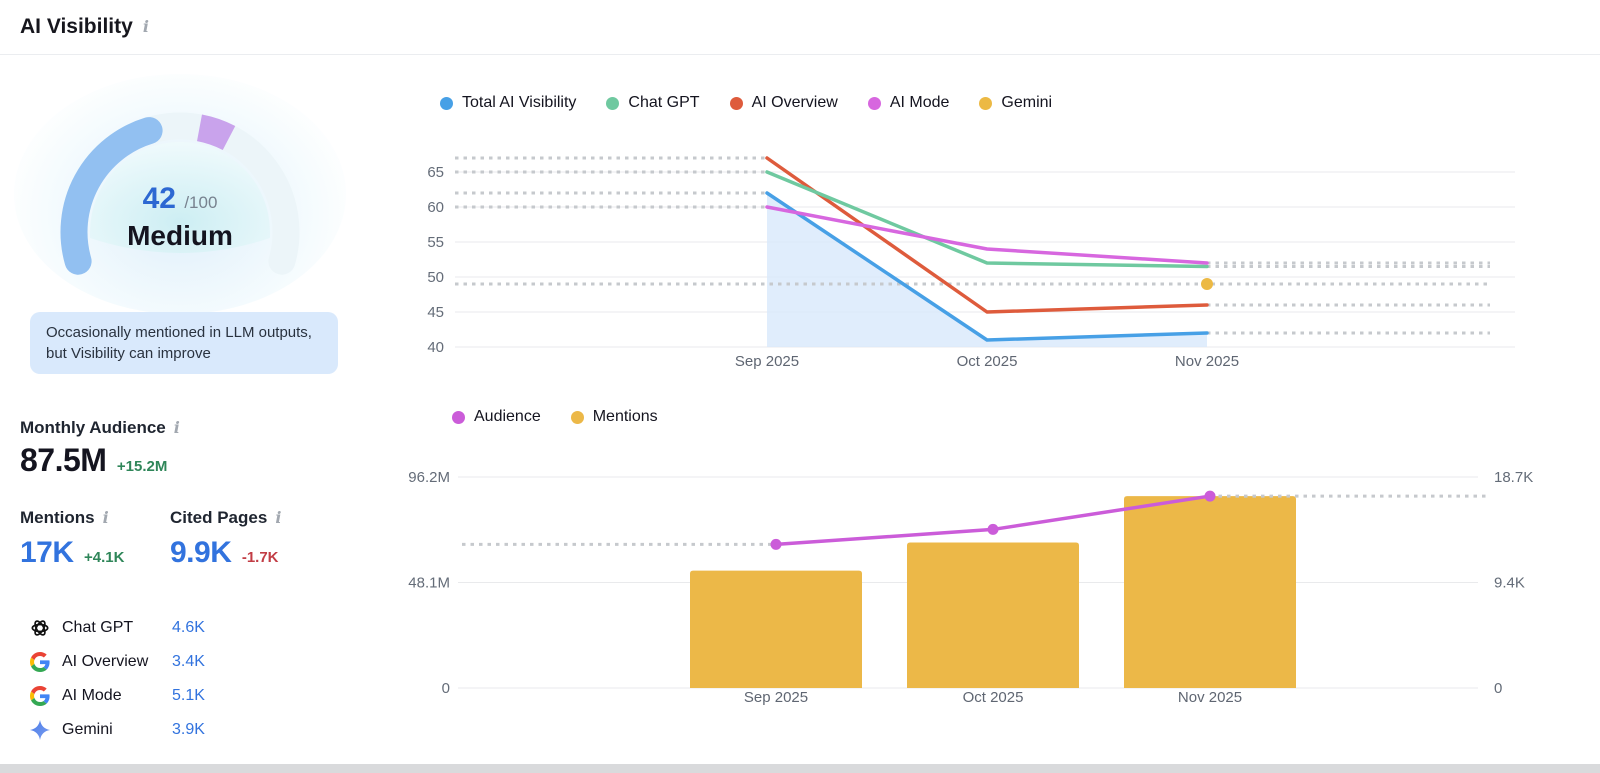 Image resolution: width=1600 pixels, height=773 pixels. Describe the element at coordinates (159, 198) in the screenshot. I see `score-value: 42` at that location.